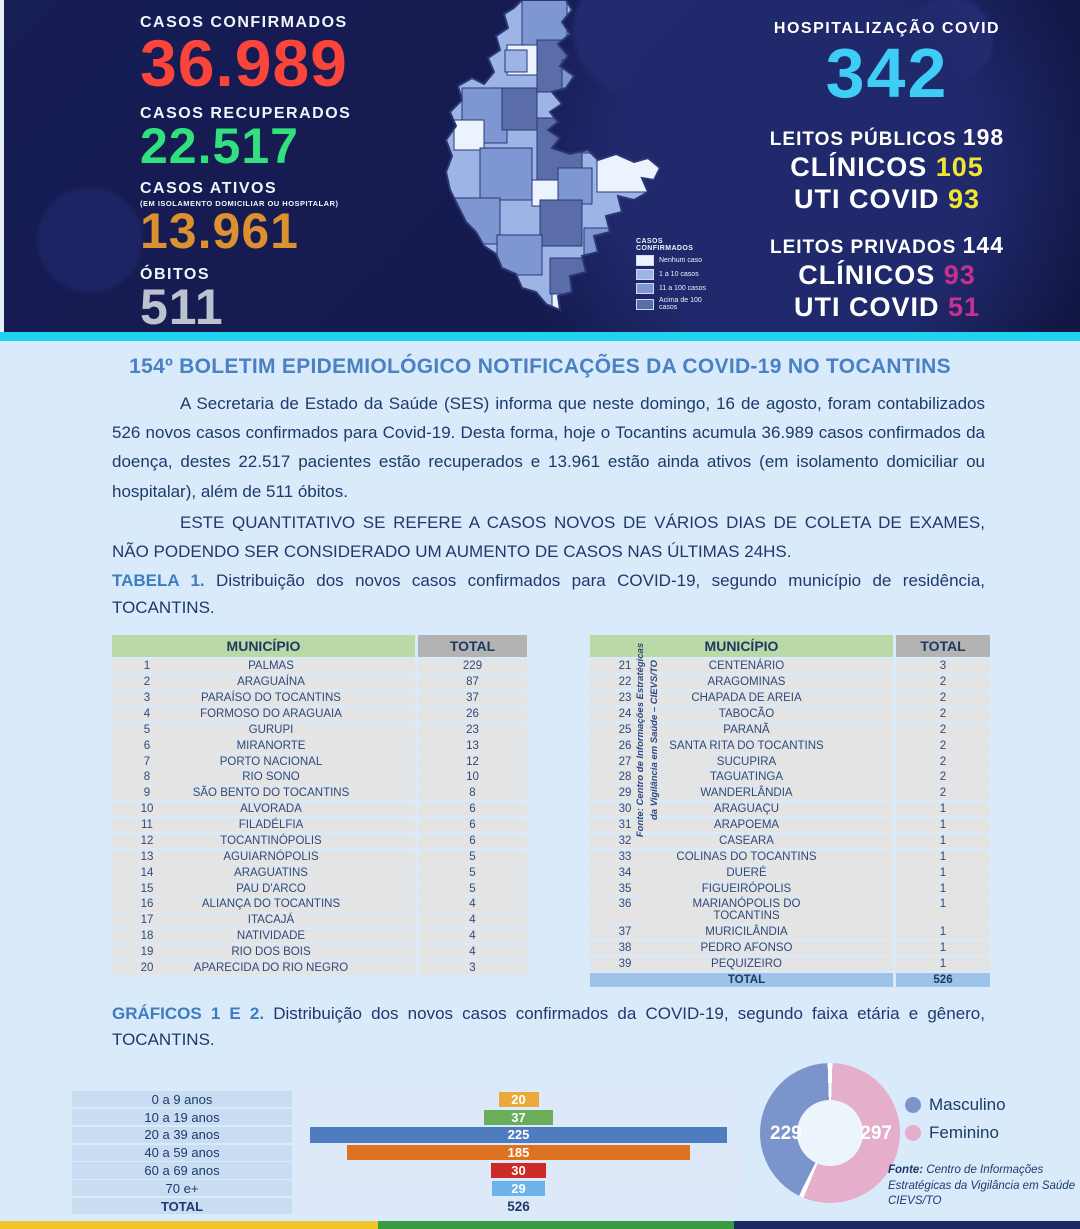 The height and width of the screenshot is (1229, 1080). I want to click on stripe-green, so click(556, 1225).